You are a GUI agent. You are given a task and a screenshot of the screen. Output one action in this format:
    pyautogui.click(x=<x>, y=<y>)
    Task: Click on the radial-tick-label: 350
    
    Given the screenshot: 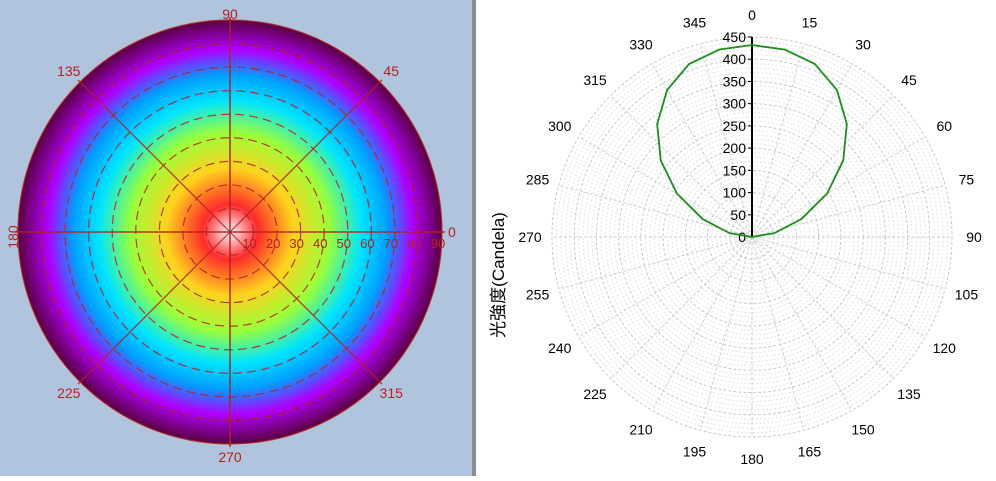 What is the action you would take?
    pyautogui.click(x=735, y=81)
    